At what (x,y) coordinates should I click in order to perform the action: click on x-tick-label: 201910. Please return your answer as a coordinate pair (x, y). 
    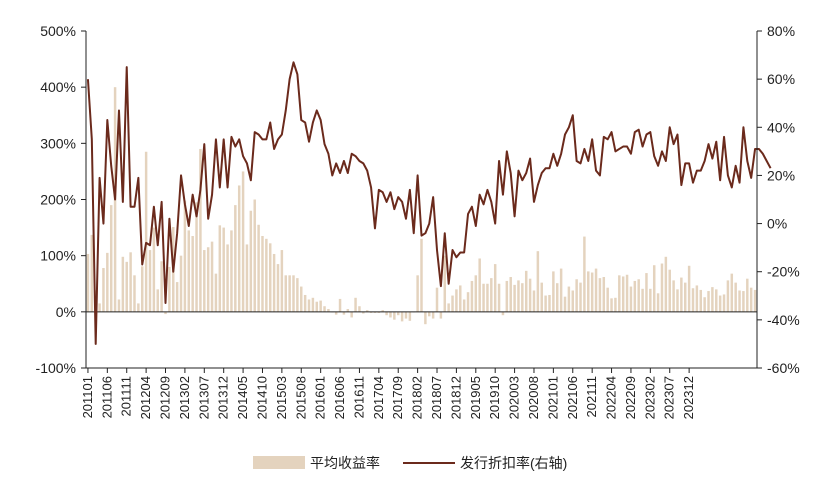
    Looking at the image, I should click on (494, 397).